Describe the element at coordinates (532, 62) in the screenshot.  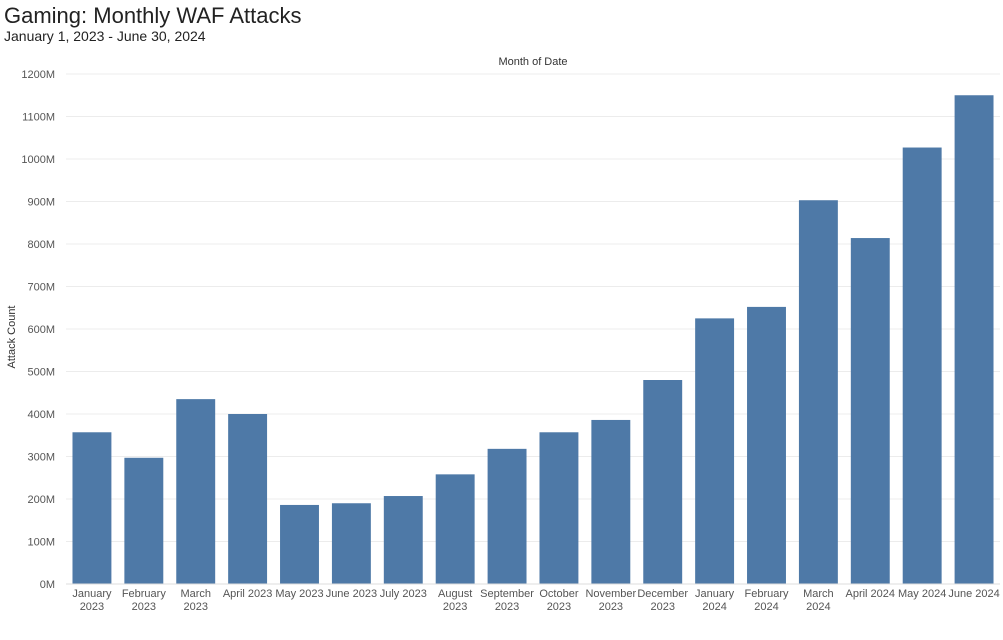
I see `top-axis-label: Month of Date` at that location.